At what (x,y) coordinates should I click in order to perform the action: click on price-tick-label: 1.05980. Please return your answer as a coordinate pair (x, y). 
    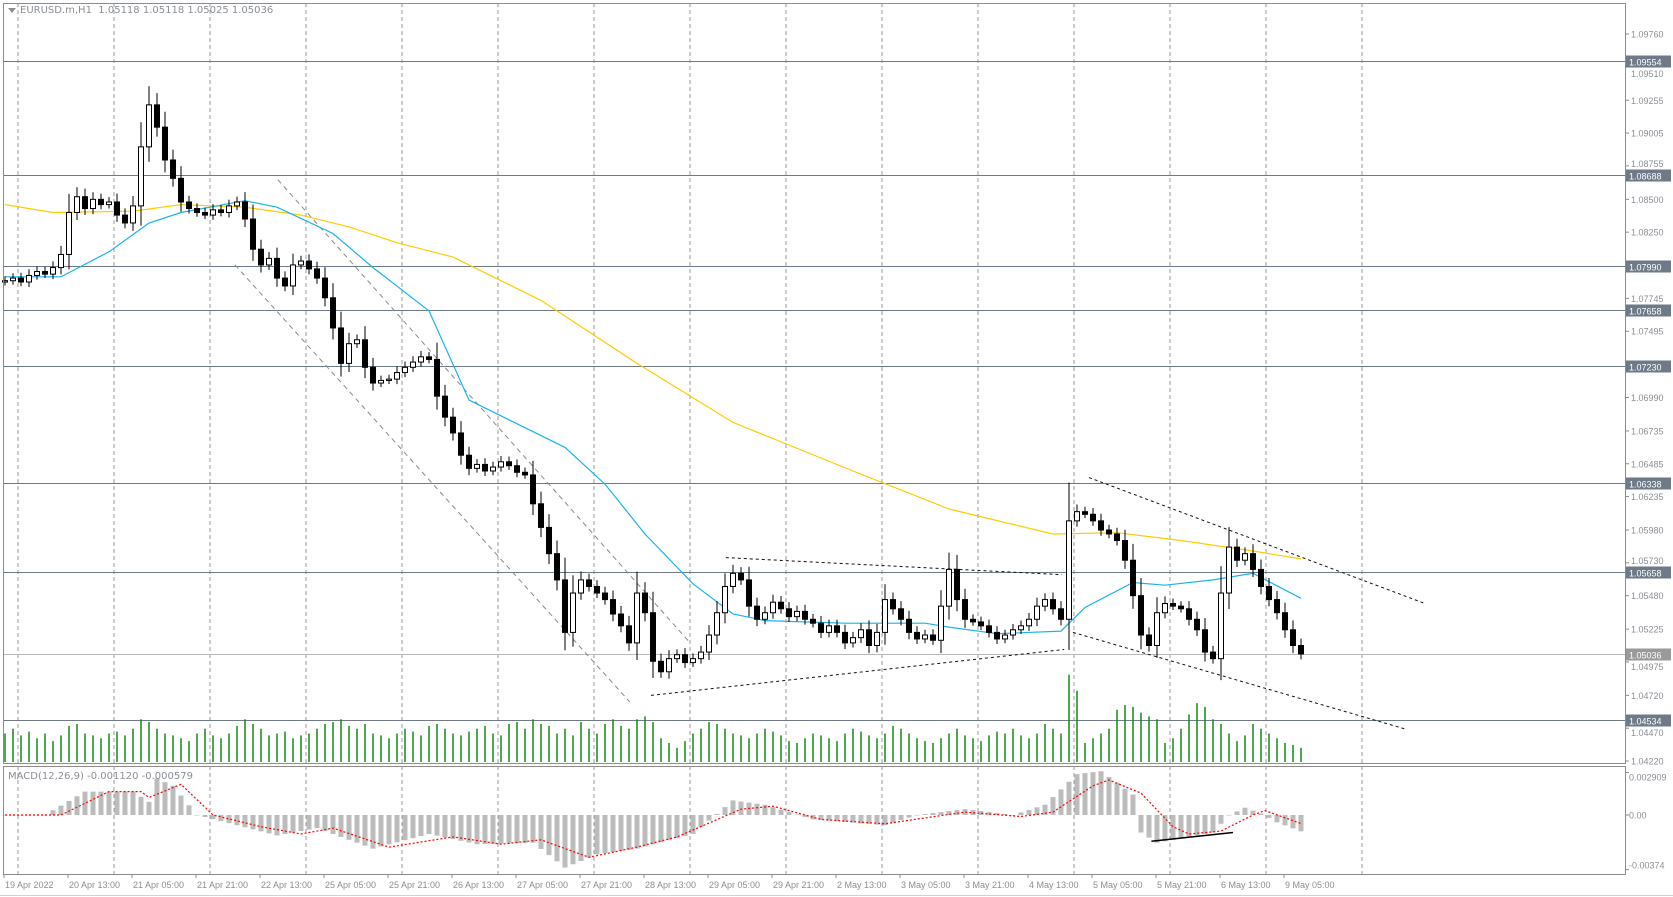
    Looking at the image, I should click on (1647, 531).